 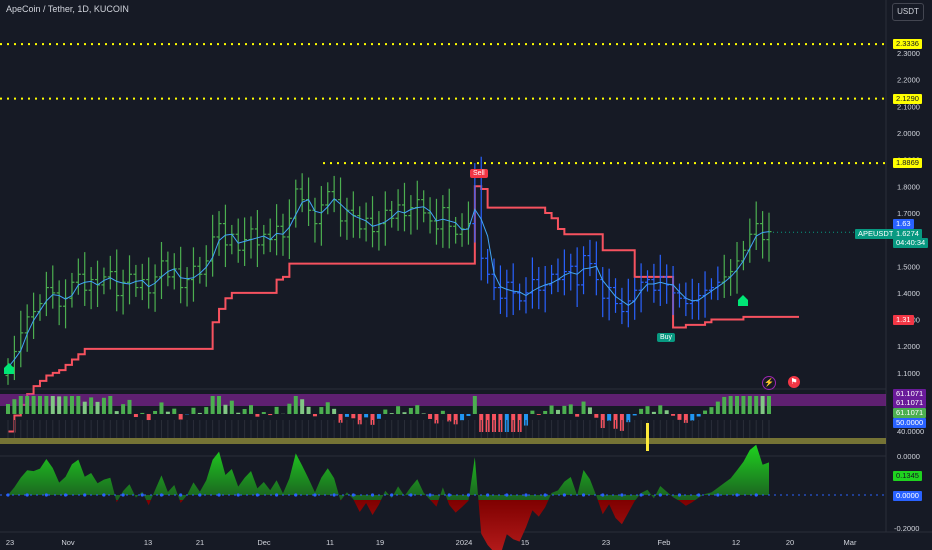 What do you see at coordinates (903, 224) in the screenshot?
I see `high-price-tag: 1.63` at bounding box center [903, 224].